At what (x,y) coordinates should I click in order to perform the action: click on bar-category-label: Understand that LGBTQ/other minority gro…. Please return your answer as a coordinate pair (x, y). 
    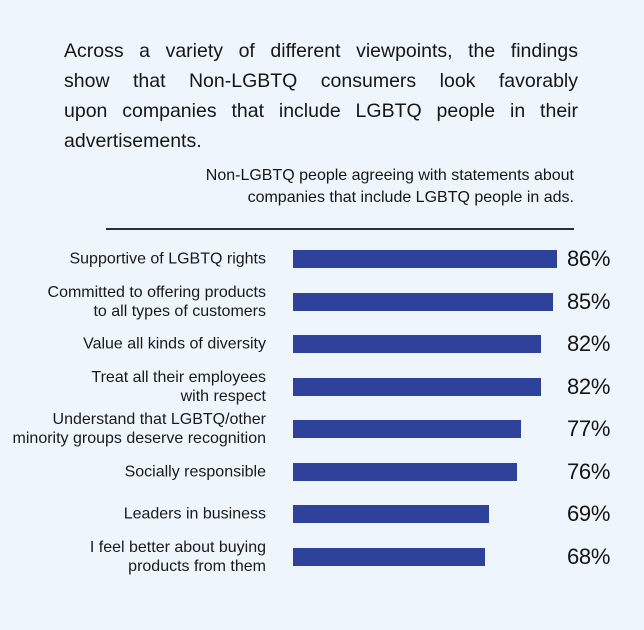
    Looking at the image, I should click on (139, 429).